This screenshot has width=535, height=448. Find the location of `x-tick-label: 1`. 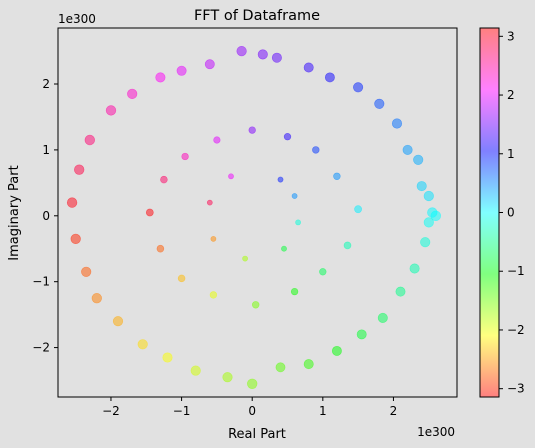

x-tick-label: 1 is located at coordinates (323, 411).